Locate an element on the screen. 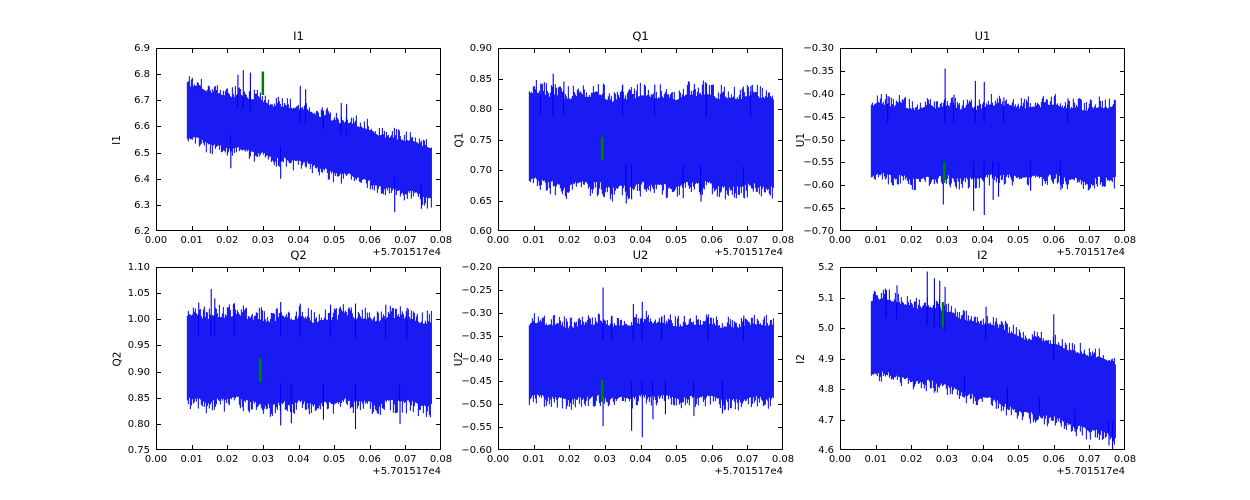 This screenshot has height=500, width=1250. y-tick-label: 0.80 is located at coordinates (480, 109).